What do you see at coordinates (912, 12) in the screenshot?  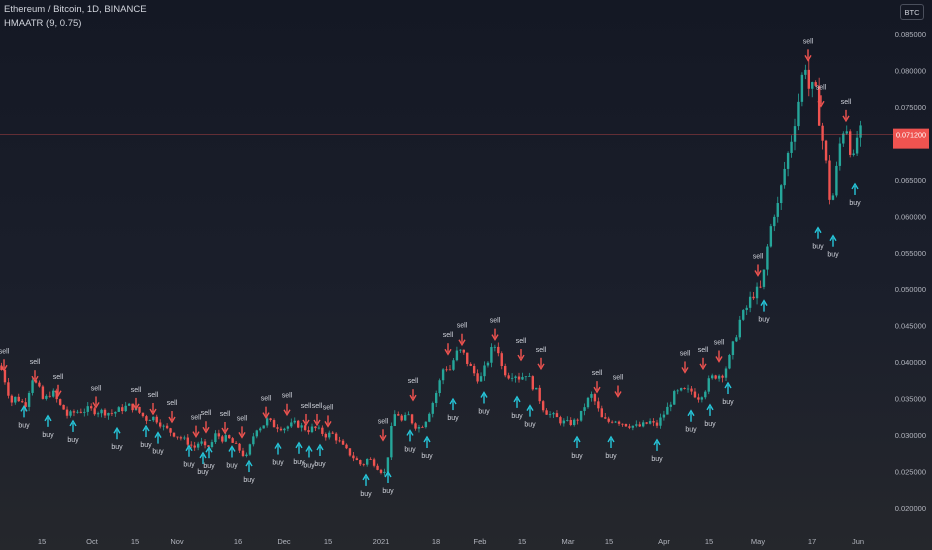 I see `currency-badge: BTC` at bounding box center [912, 12].